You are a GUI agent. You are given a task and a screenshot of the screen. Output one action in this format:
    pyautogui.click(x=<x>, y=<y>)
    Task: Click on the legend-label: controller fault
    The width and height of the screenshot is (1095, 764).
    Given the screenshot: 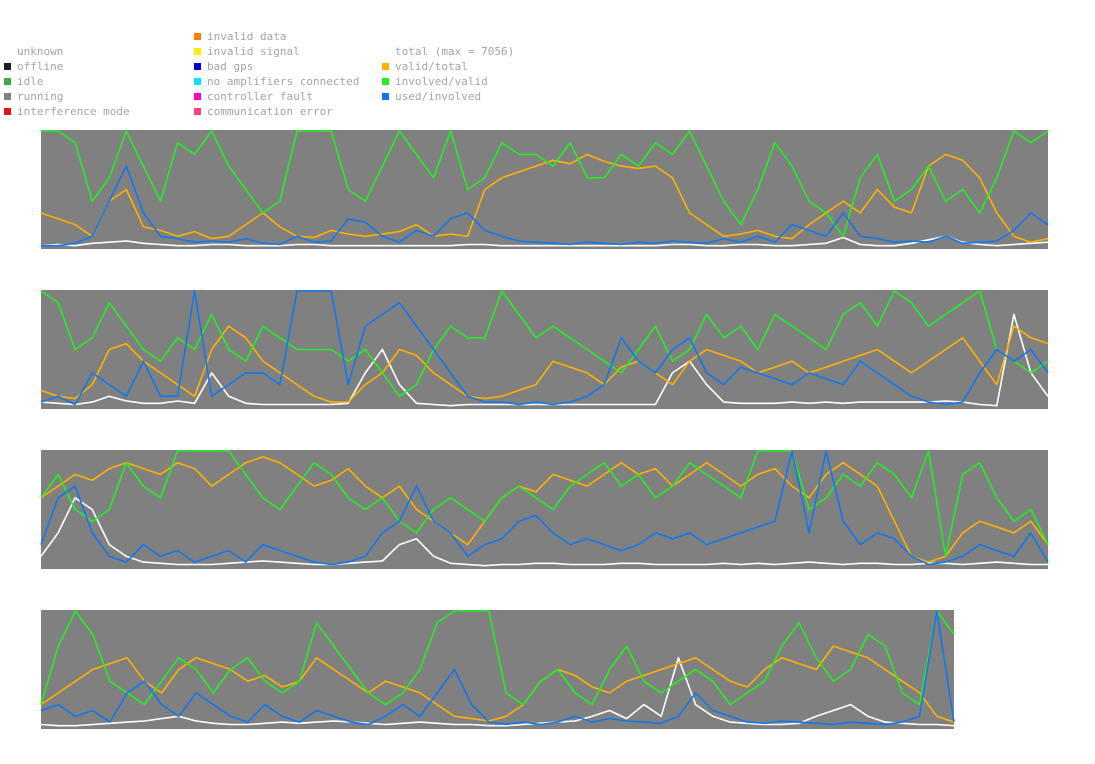 What is the action you would take?
    pyautogui.click(x=260, y=96)
    